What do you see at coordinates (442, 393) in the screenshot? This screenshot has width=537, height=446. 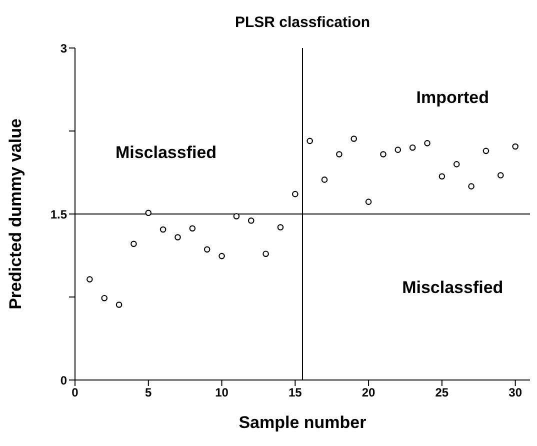 I see `x-tick-label: 25` at bounding box center [442, 393].